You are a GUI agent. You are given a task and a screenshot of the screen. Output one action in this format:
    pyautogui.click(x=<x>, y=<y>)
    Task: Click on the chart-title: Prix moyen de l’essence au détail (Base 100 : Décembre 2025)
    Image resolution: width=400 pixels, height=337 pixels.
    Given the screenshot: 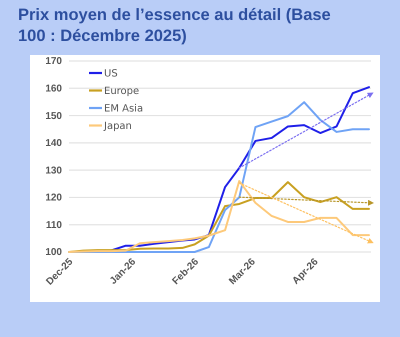 What is the action you would take?
    pyautogui.click(x=174, y=25)
    